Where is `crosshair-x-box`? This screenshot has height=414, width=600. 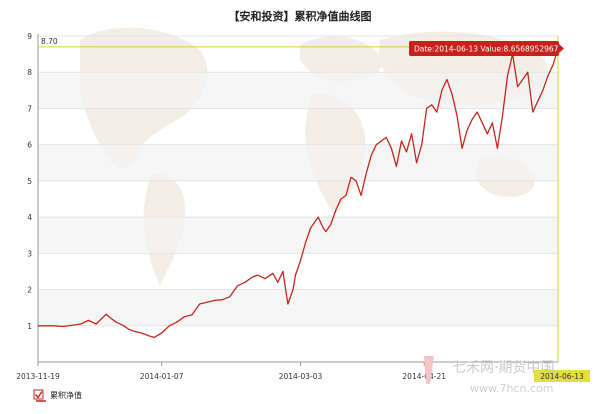
crosshair-x-box is located at coordinates (562, 376).